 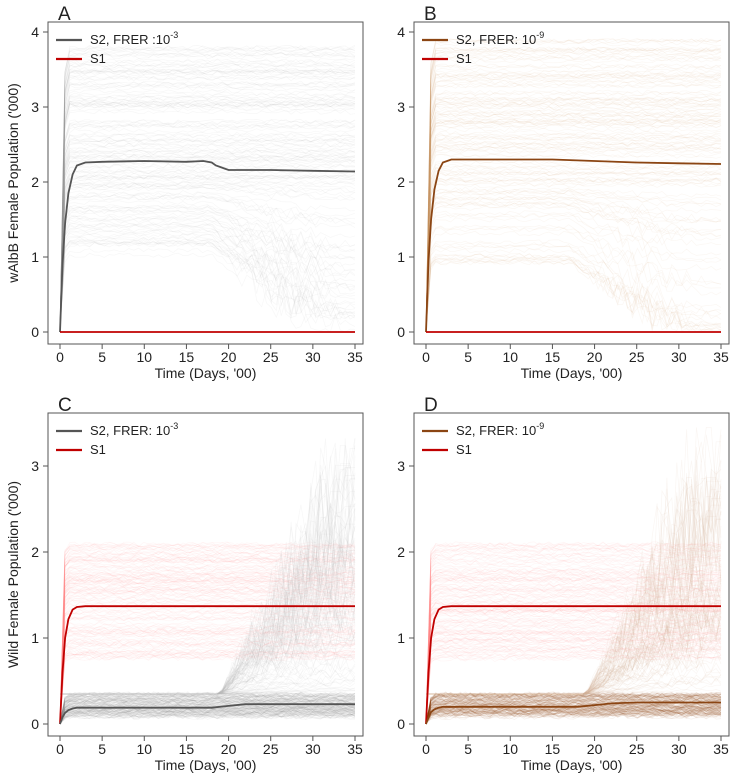 What do you see at coordinates (13, 183) in the screenshot?
I see `y-axis-title: wAlbB Female Population ('000)` at bounding box center [13, 183].